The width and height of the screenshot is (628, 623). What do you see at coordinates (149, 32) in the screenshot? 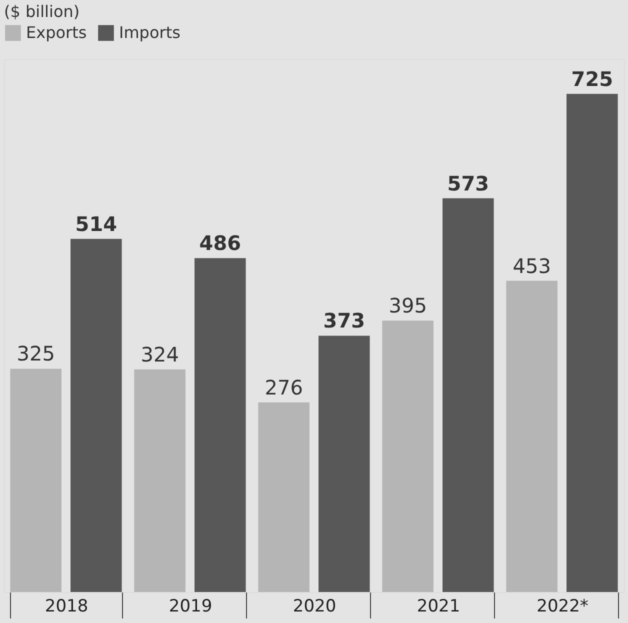
I see `legend-label: Imports` at bounding box center [149, 32].